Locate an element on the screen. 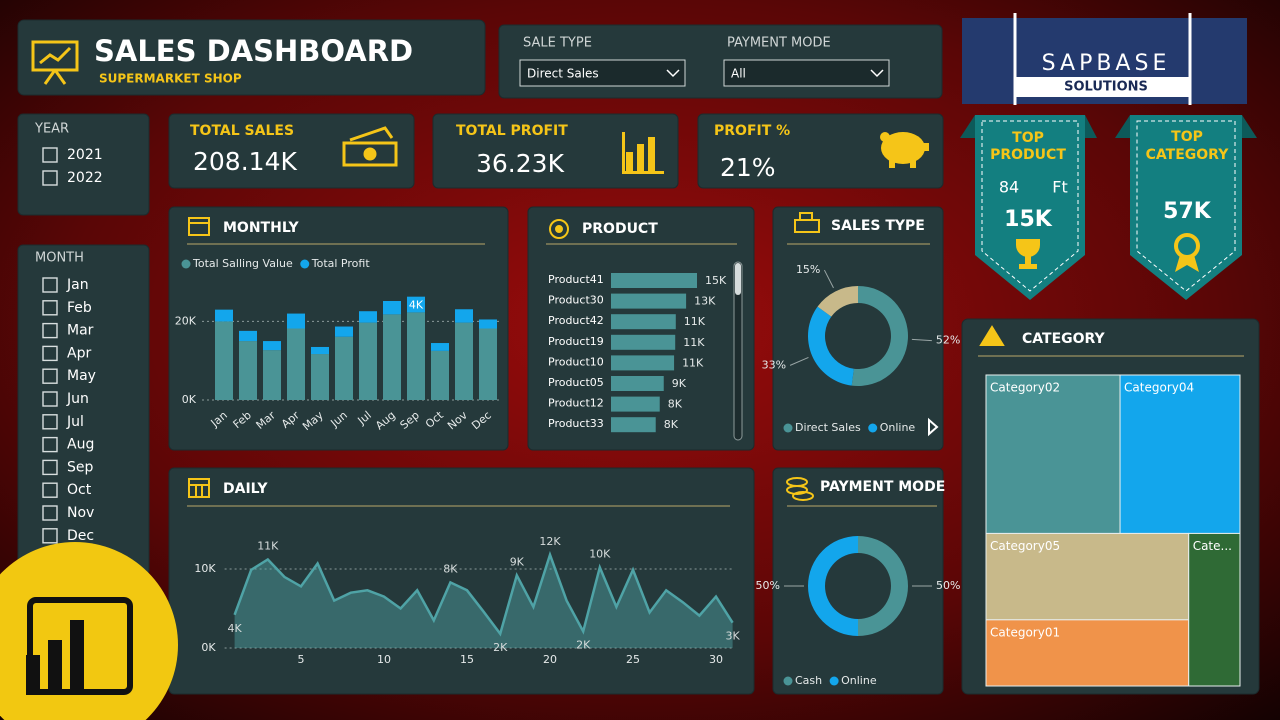 The width and height of the screenshot is (1280, 720). filter-label: PAYMENT MODE is located at coordinates (779, 43).